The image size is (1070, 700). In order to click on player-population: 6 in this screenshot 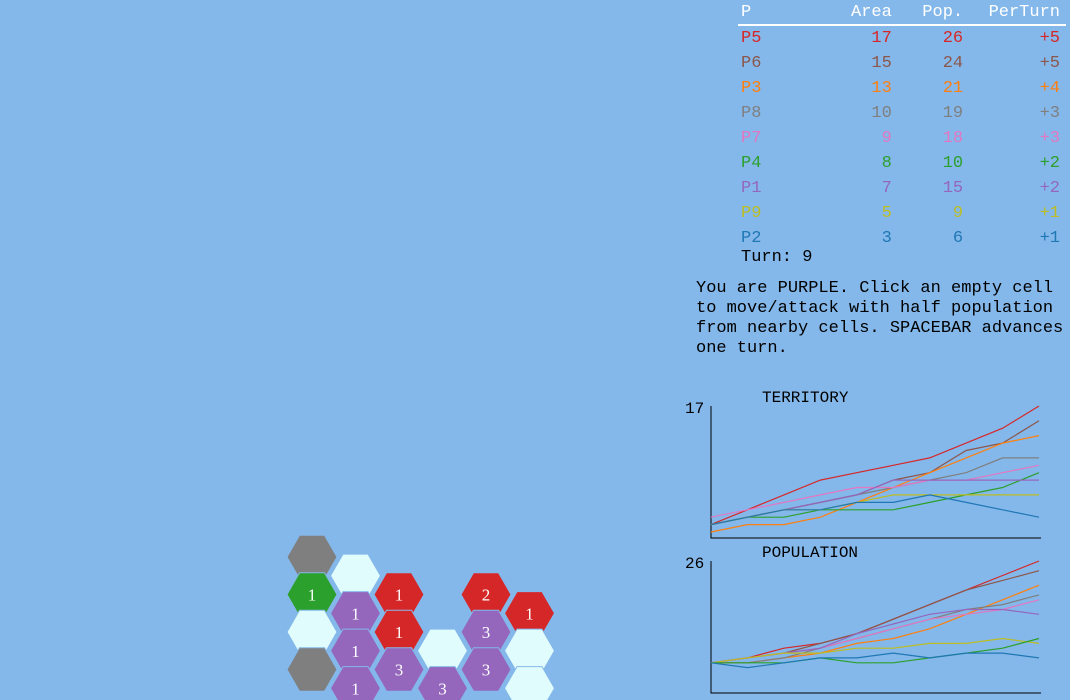, I will do `click(958, 238)`.